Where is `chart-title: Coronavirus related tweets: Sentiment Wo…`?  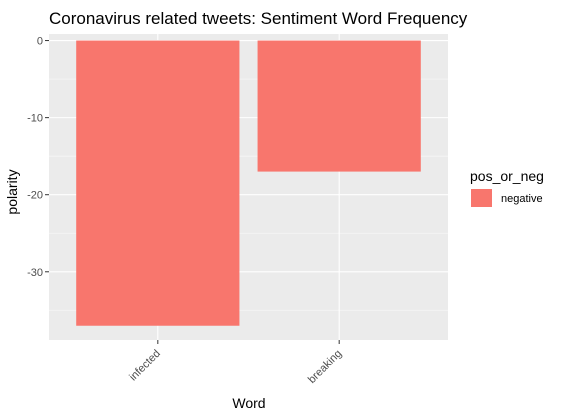
chart-title: Coronavirus related tweets: Sentiment Wo… is located at coordinates (258, 18).